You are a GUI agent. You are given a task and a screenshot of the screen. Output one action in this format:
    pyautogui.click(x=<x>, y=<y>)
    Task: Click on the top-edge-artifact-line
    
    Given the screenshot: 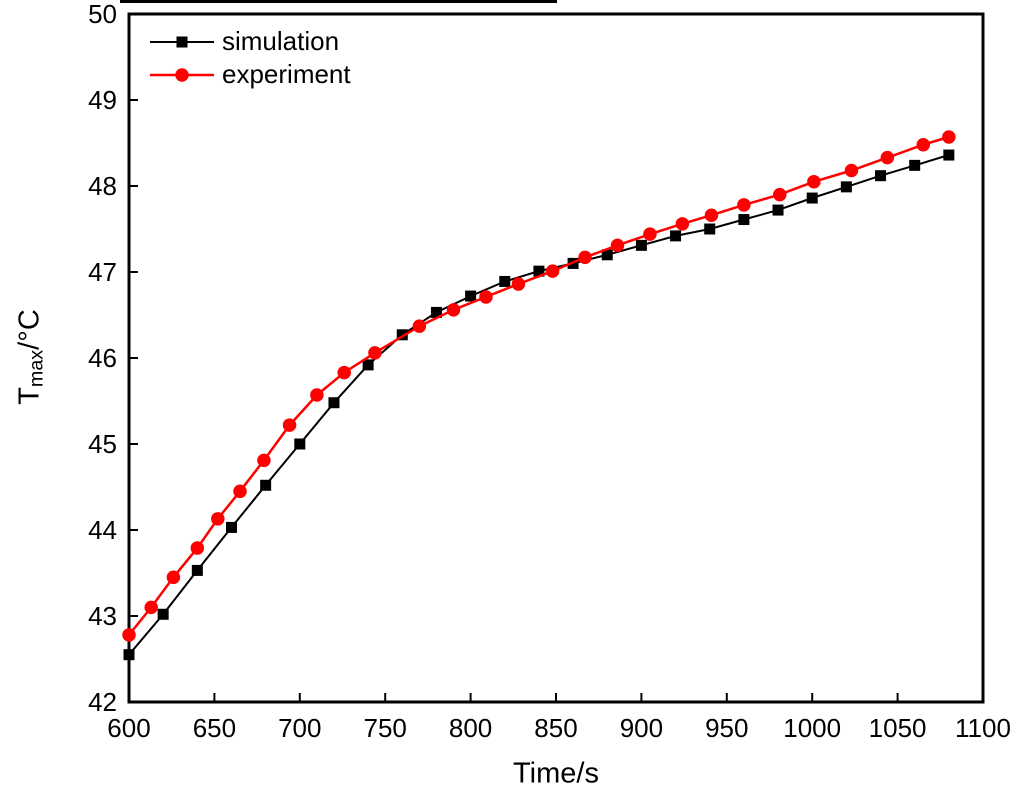 What is the action you would take?
    pyautogui.click(x=338, y=1)
    